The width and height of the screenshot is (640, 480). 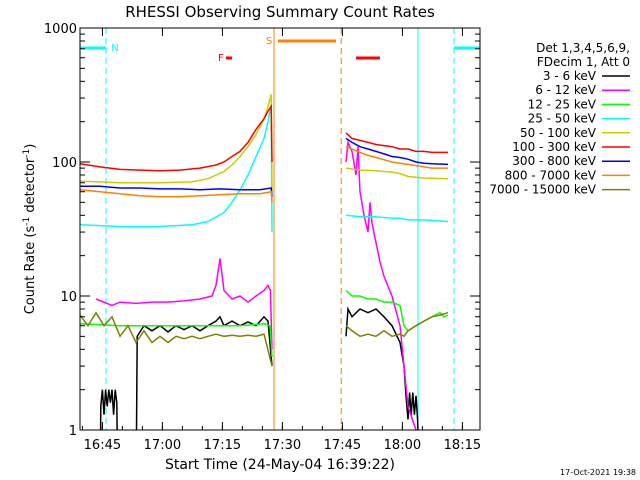 I want to click on series-12-25-kev-pre, so click(x=176, y=340).